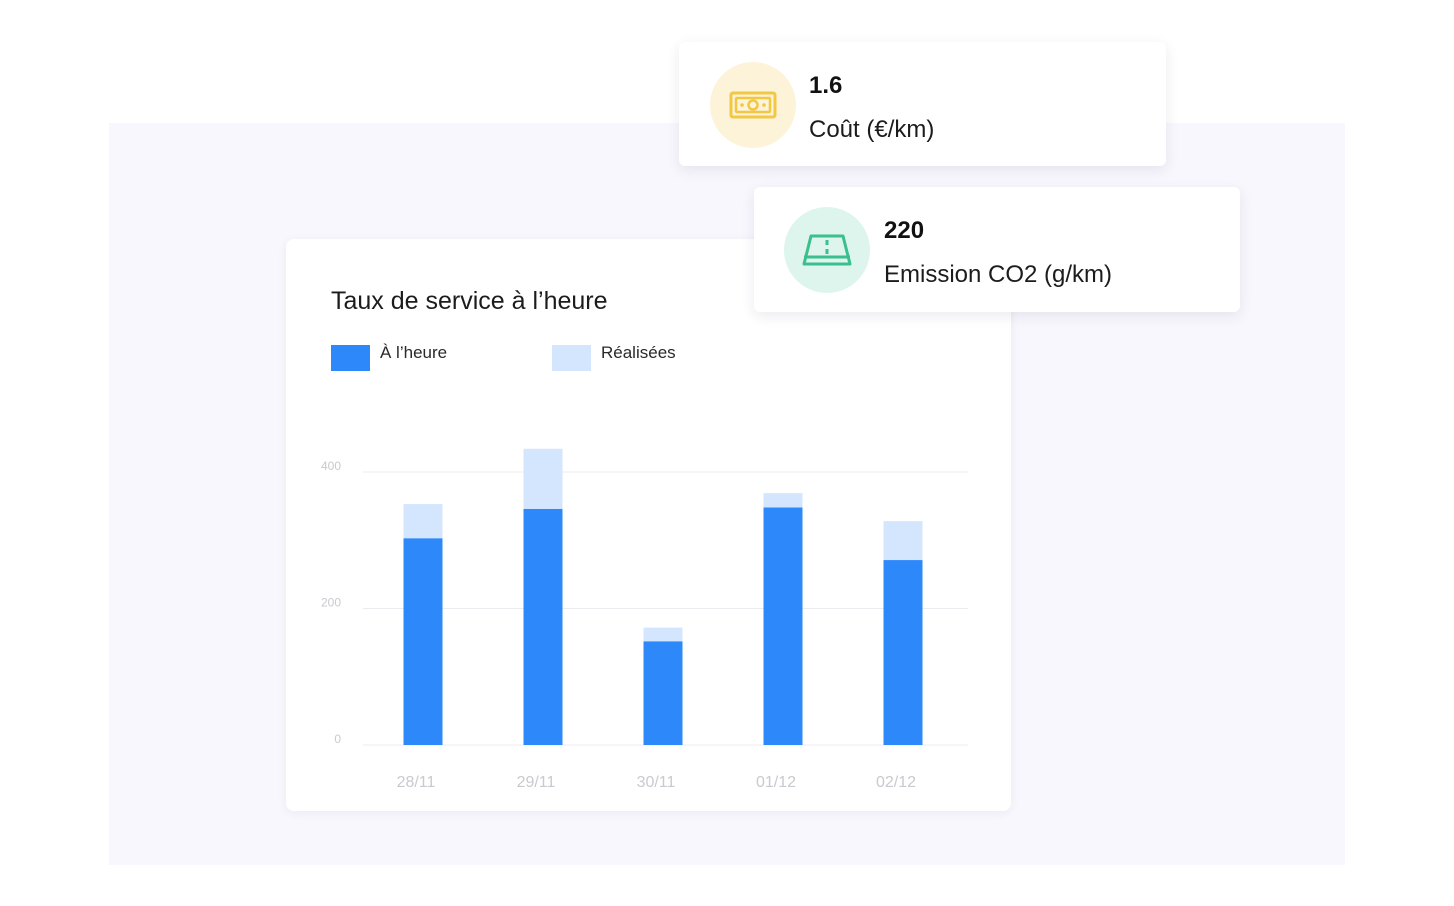  Describe the element at coordinates (827, 250) in the screenshot. I see `road-icon` at that location.